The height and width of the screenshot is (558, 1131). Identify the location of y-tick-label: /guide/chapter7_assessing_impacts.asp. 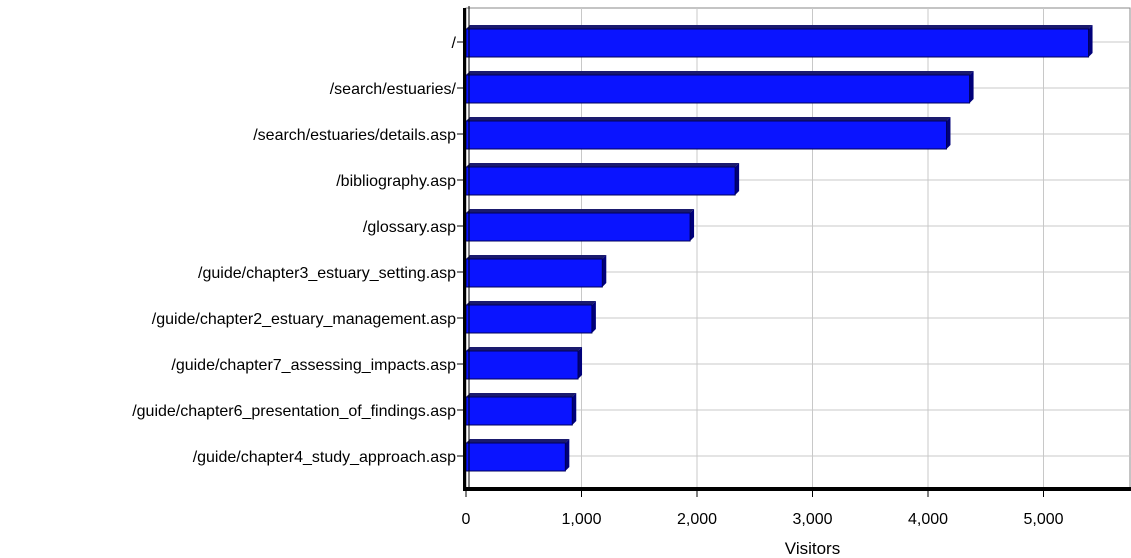
(313, 365).